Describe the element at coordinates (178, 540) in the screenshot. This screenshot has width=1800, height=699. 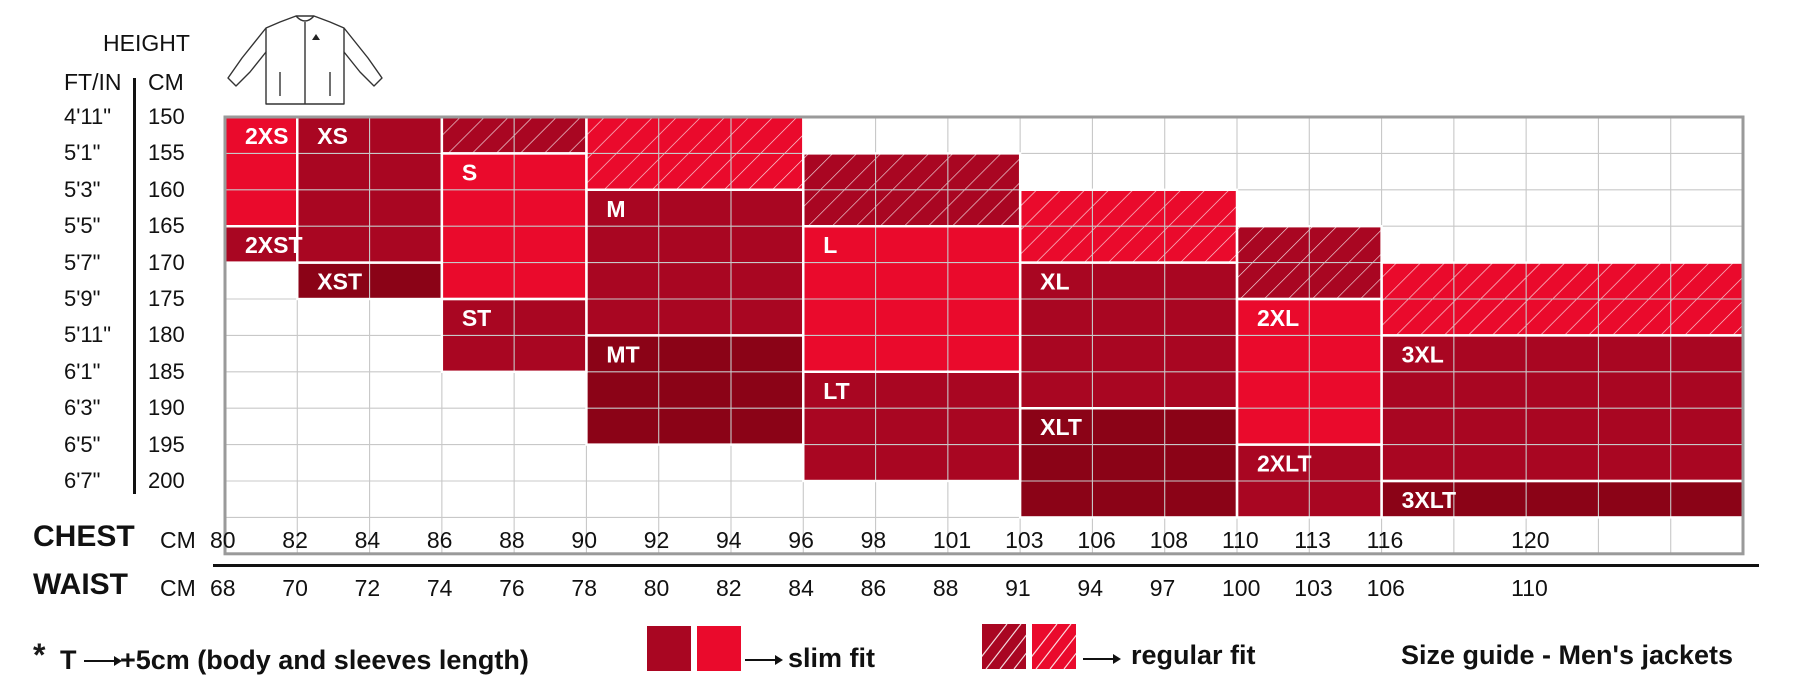
I see `chest-unit: CM` at that location.